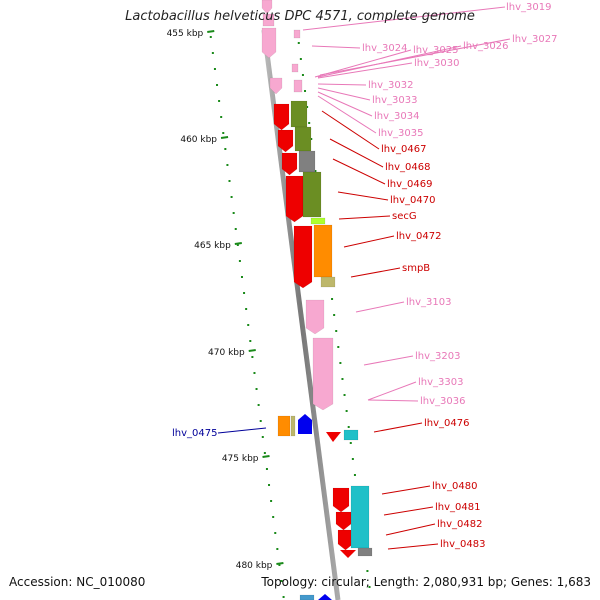  What do you see at coordinates (240, 459) in the screenshot?
I see `scale-tick-label: 475 kbp` at bounding box center [240, 459].